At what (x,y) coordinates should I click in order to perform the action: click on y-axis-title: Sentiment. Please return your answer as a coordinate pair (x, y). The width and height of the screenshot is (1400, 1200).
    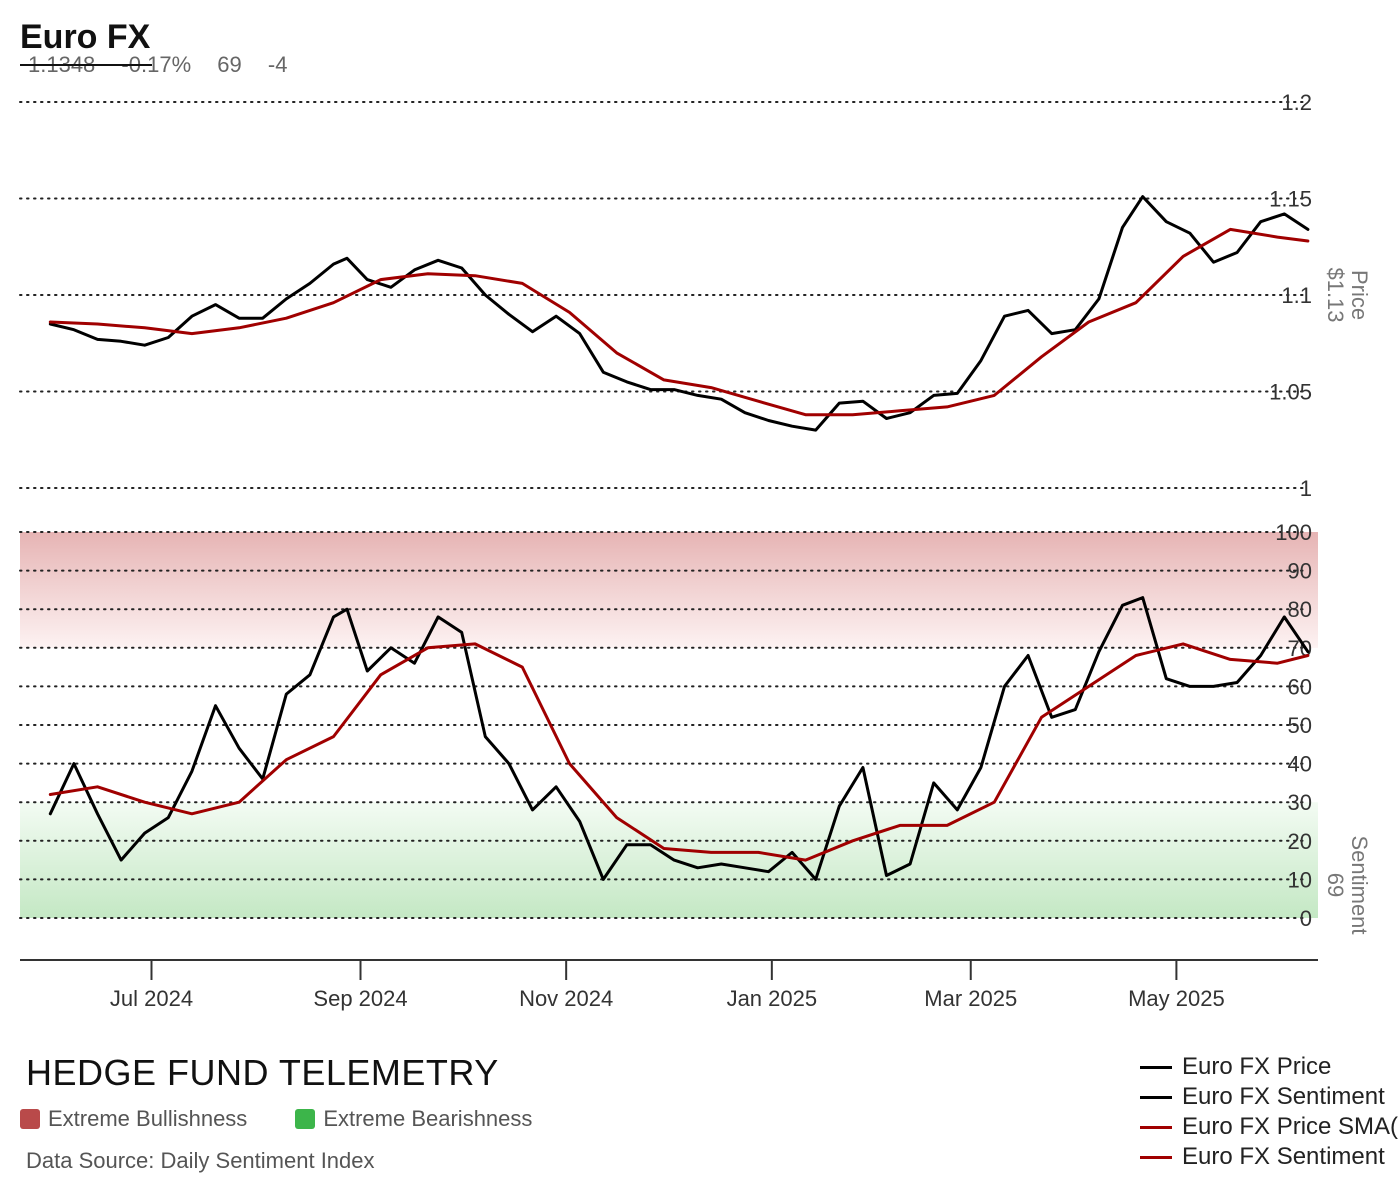
    Looking at the image, I should click on (1359, 884).